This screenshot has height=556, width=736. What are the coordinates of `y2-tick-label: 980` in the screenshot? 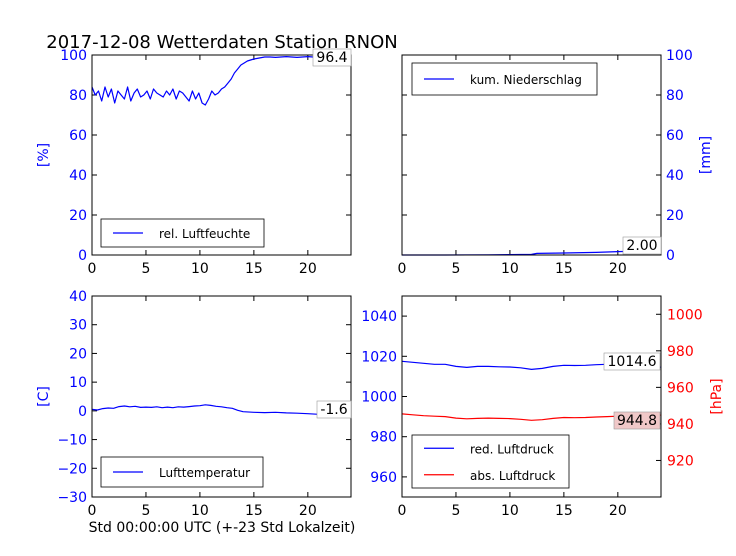 It's located at (680, 352).